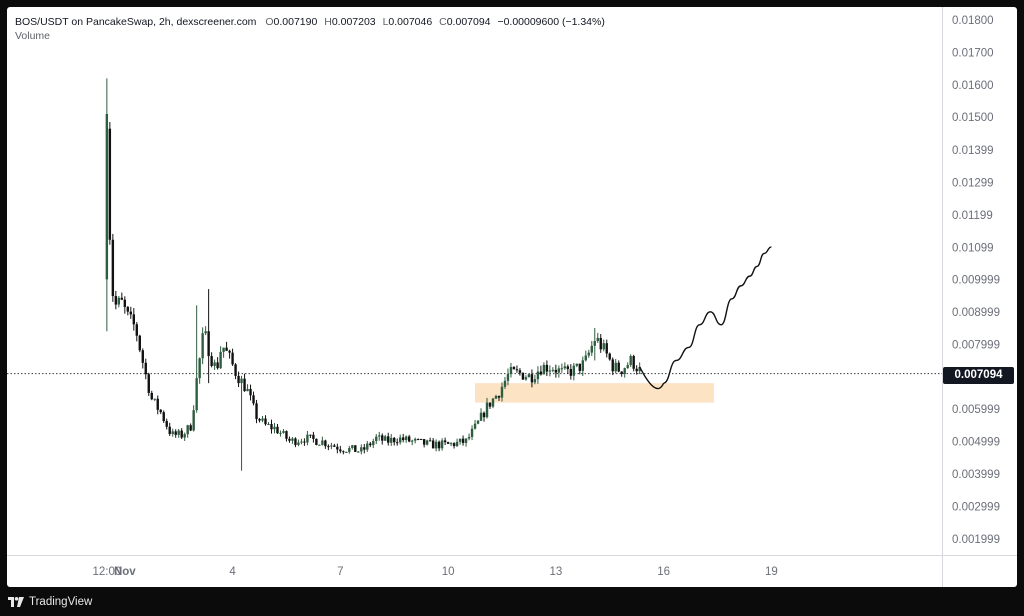 The width and height of the screenshot is (1024, 616). What do you see at coordinates (33, 36) in the screenshot?
I see `volume-label: Volume` at bounding box center [33, 36].